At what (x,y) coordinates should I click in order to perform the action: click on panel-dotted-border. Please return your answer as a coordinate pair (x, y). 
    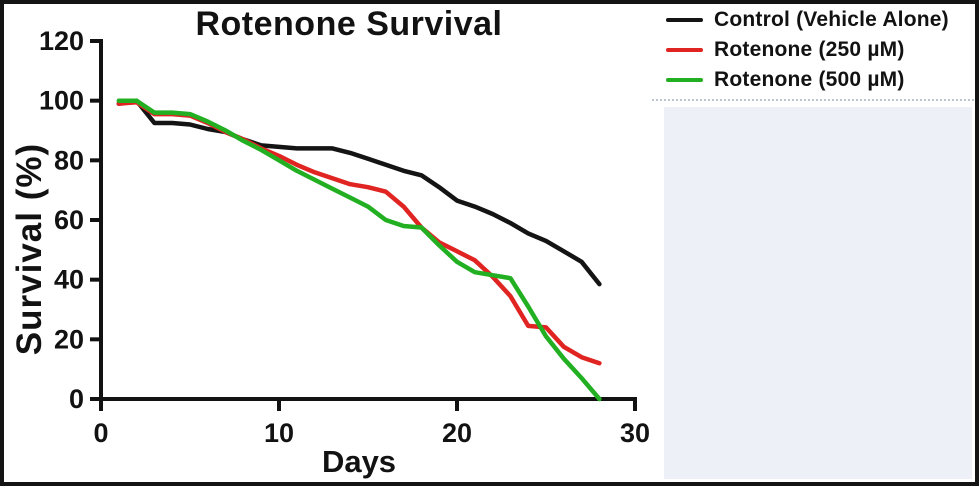
    Looking at the image, I should click on (813, 100).